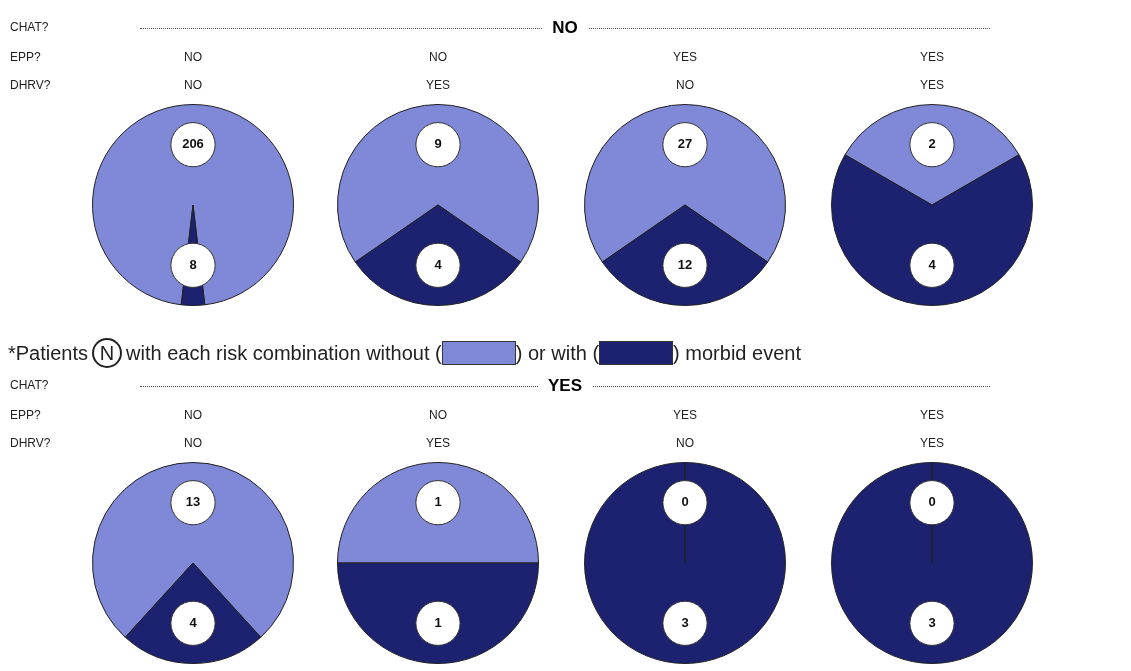  Describe the element at coordinates (557, 353) in the screenshot. I see `text: ) or with (` at that location.